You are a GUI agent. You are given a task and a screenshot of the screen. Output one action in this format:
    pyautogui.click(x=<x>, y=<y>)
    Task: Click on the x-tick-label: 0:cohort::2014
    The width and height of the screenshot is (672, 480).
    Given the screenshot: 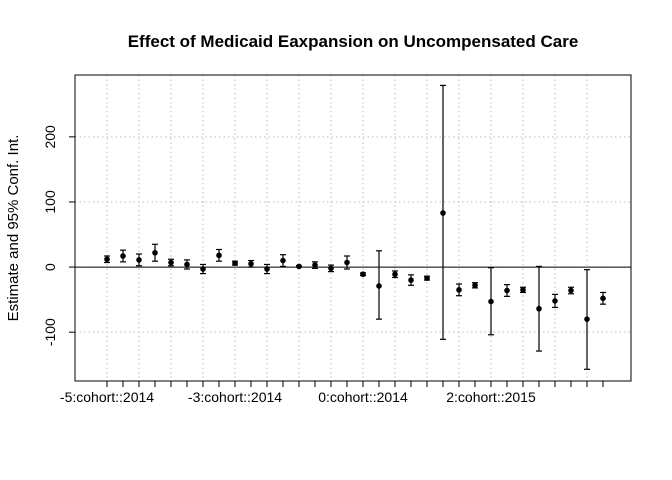 What is the action you would take?
    pyautogui.click(x=363, y=397)
    